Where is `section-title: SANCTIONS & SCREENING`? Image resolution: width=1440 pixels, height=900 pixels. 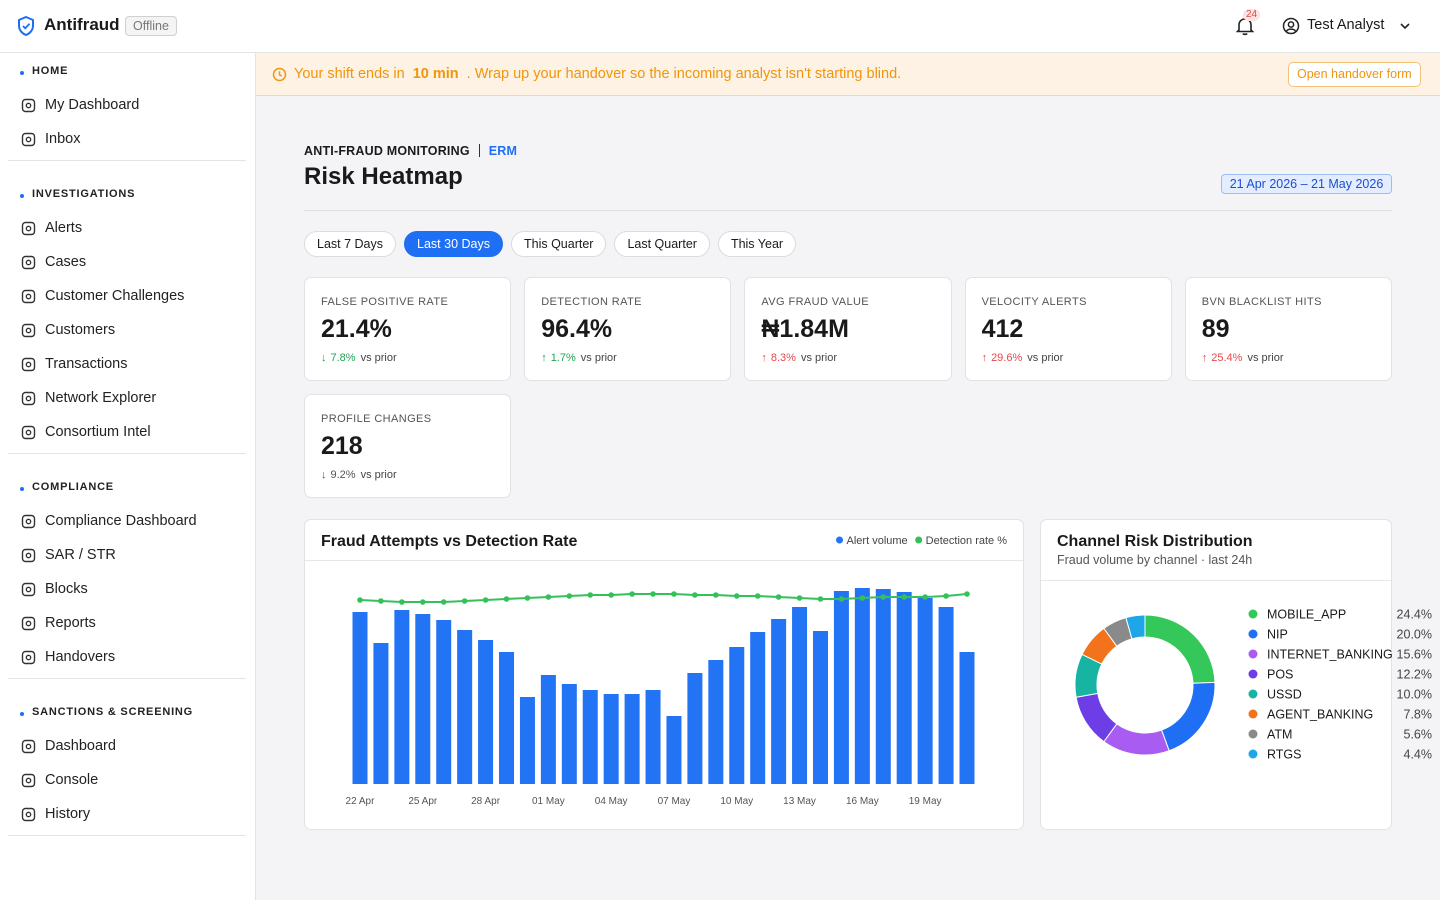
section-title: SANCTIONS & SCREENING is located at coordinates (113, 712).